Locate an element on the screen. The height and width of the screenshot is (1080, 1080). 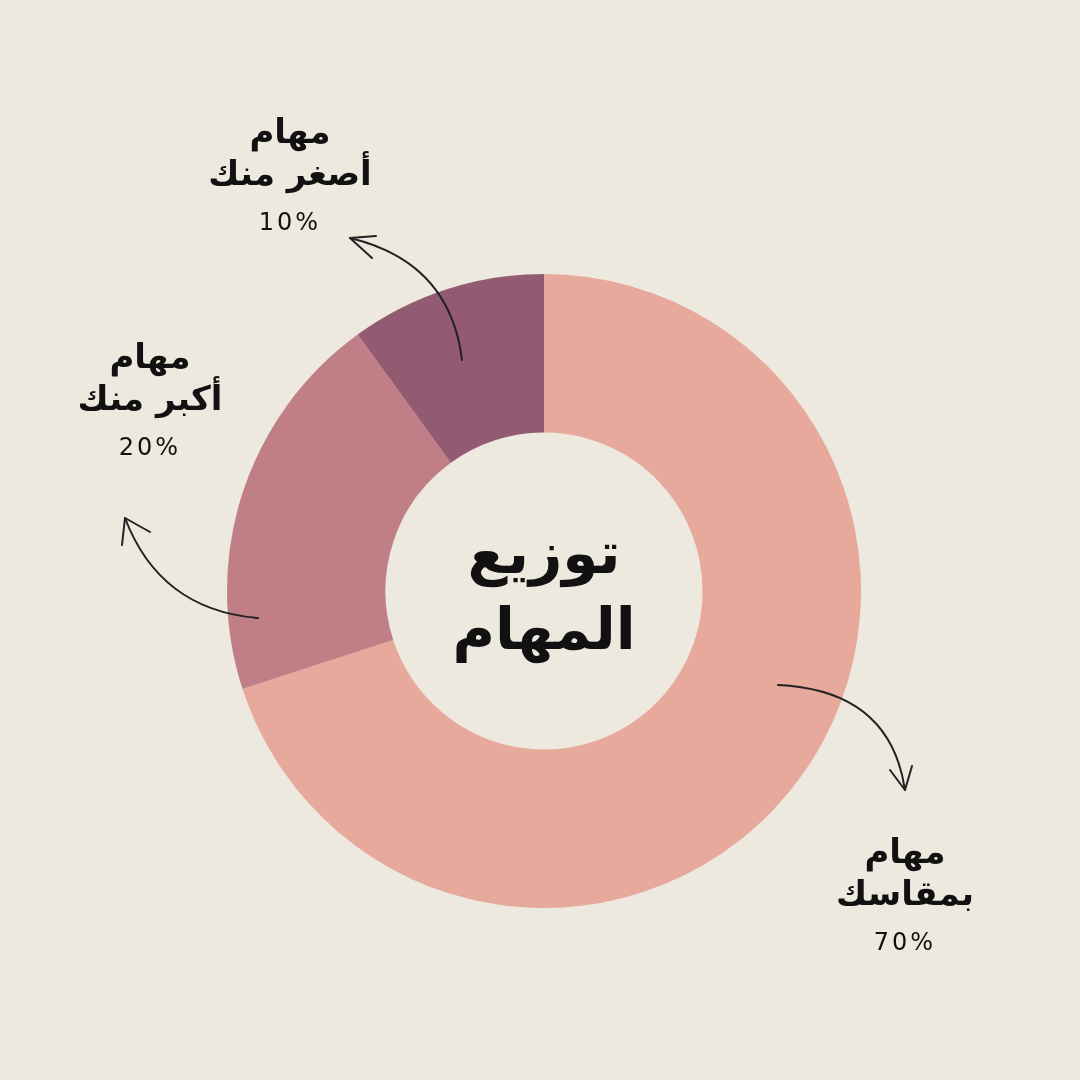
data-label: 70% is located at coordinates (905, 942).